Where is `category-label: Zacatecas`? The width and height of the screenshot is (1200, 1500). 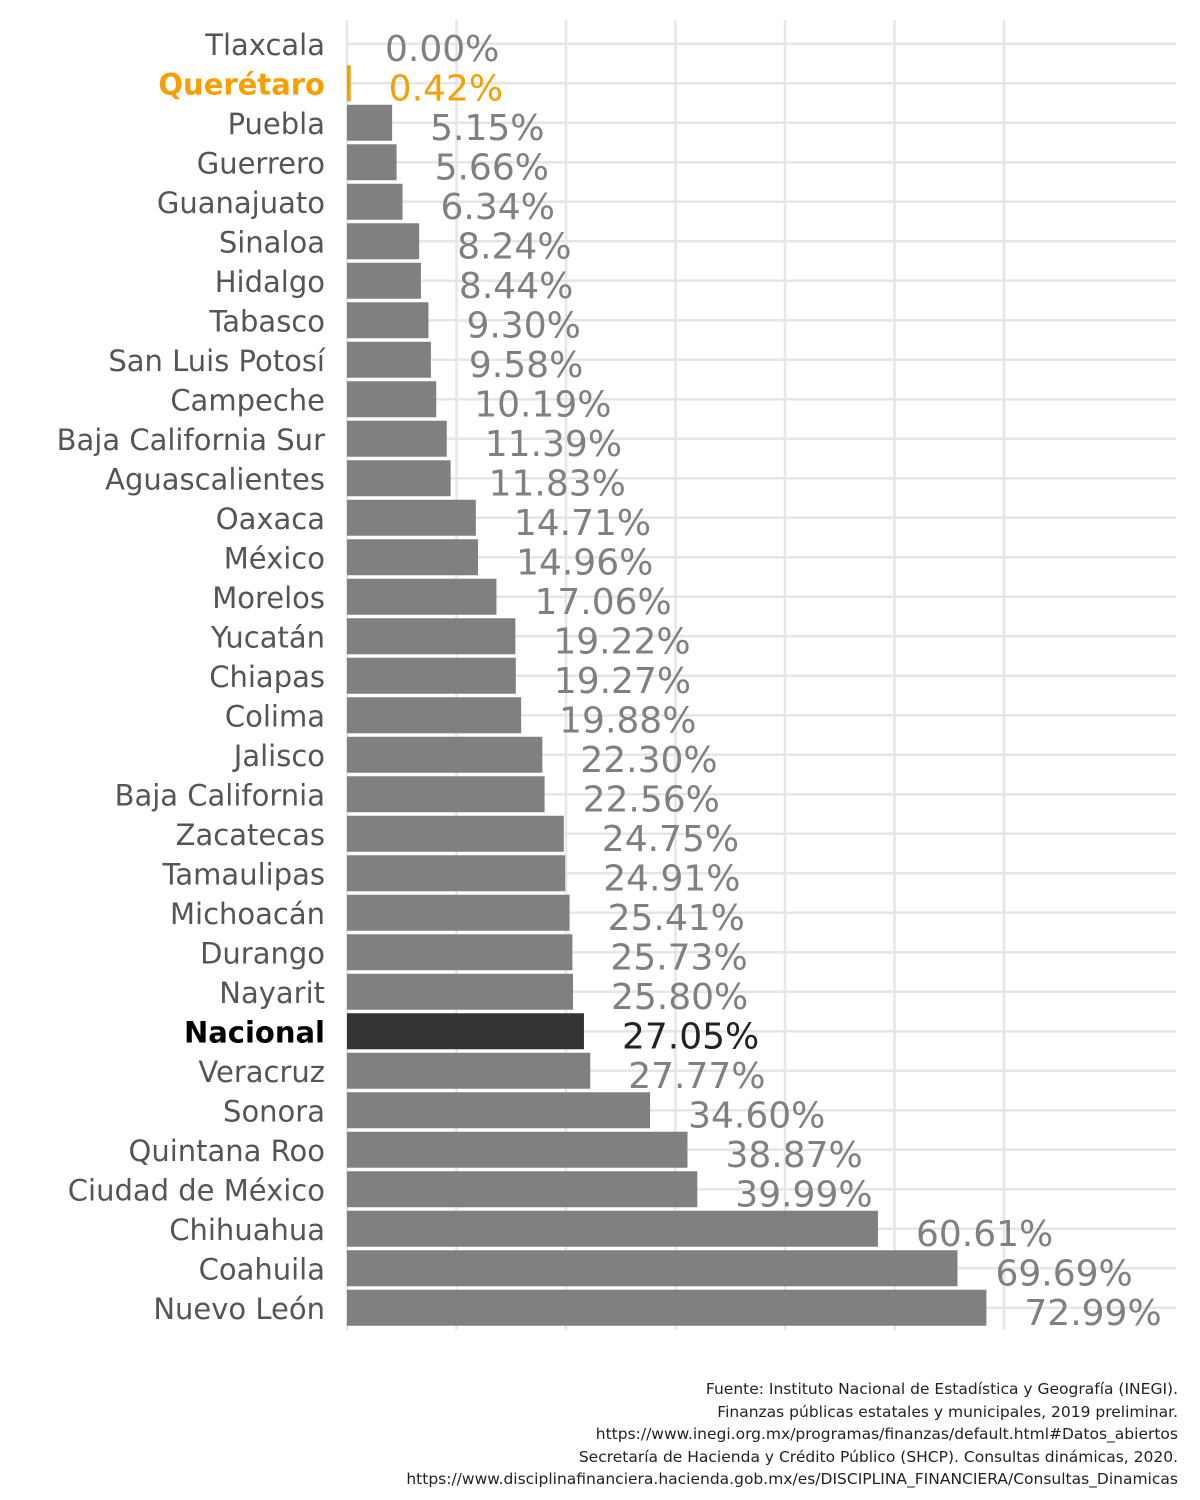
category-label: Zacatecas is located at coordinates (250, 835).